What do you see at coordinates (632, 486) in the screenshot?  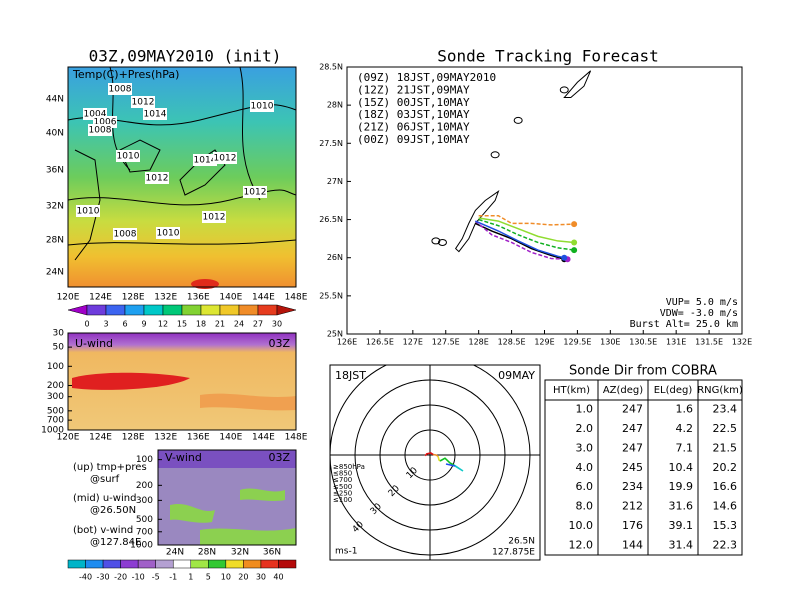 I see `table-cell: 234` at bounding box center [632, 486].